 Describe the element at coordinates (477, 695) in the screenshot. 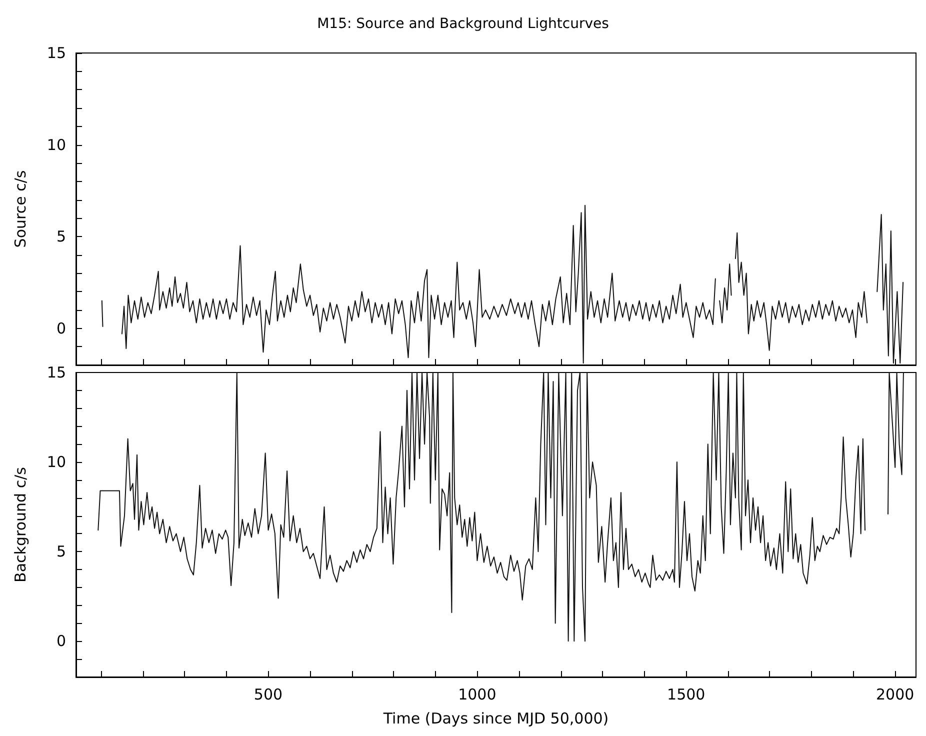

I see `x-tick-label: 1000` at that location.